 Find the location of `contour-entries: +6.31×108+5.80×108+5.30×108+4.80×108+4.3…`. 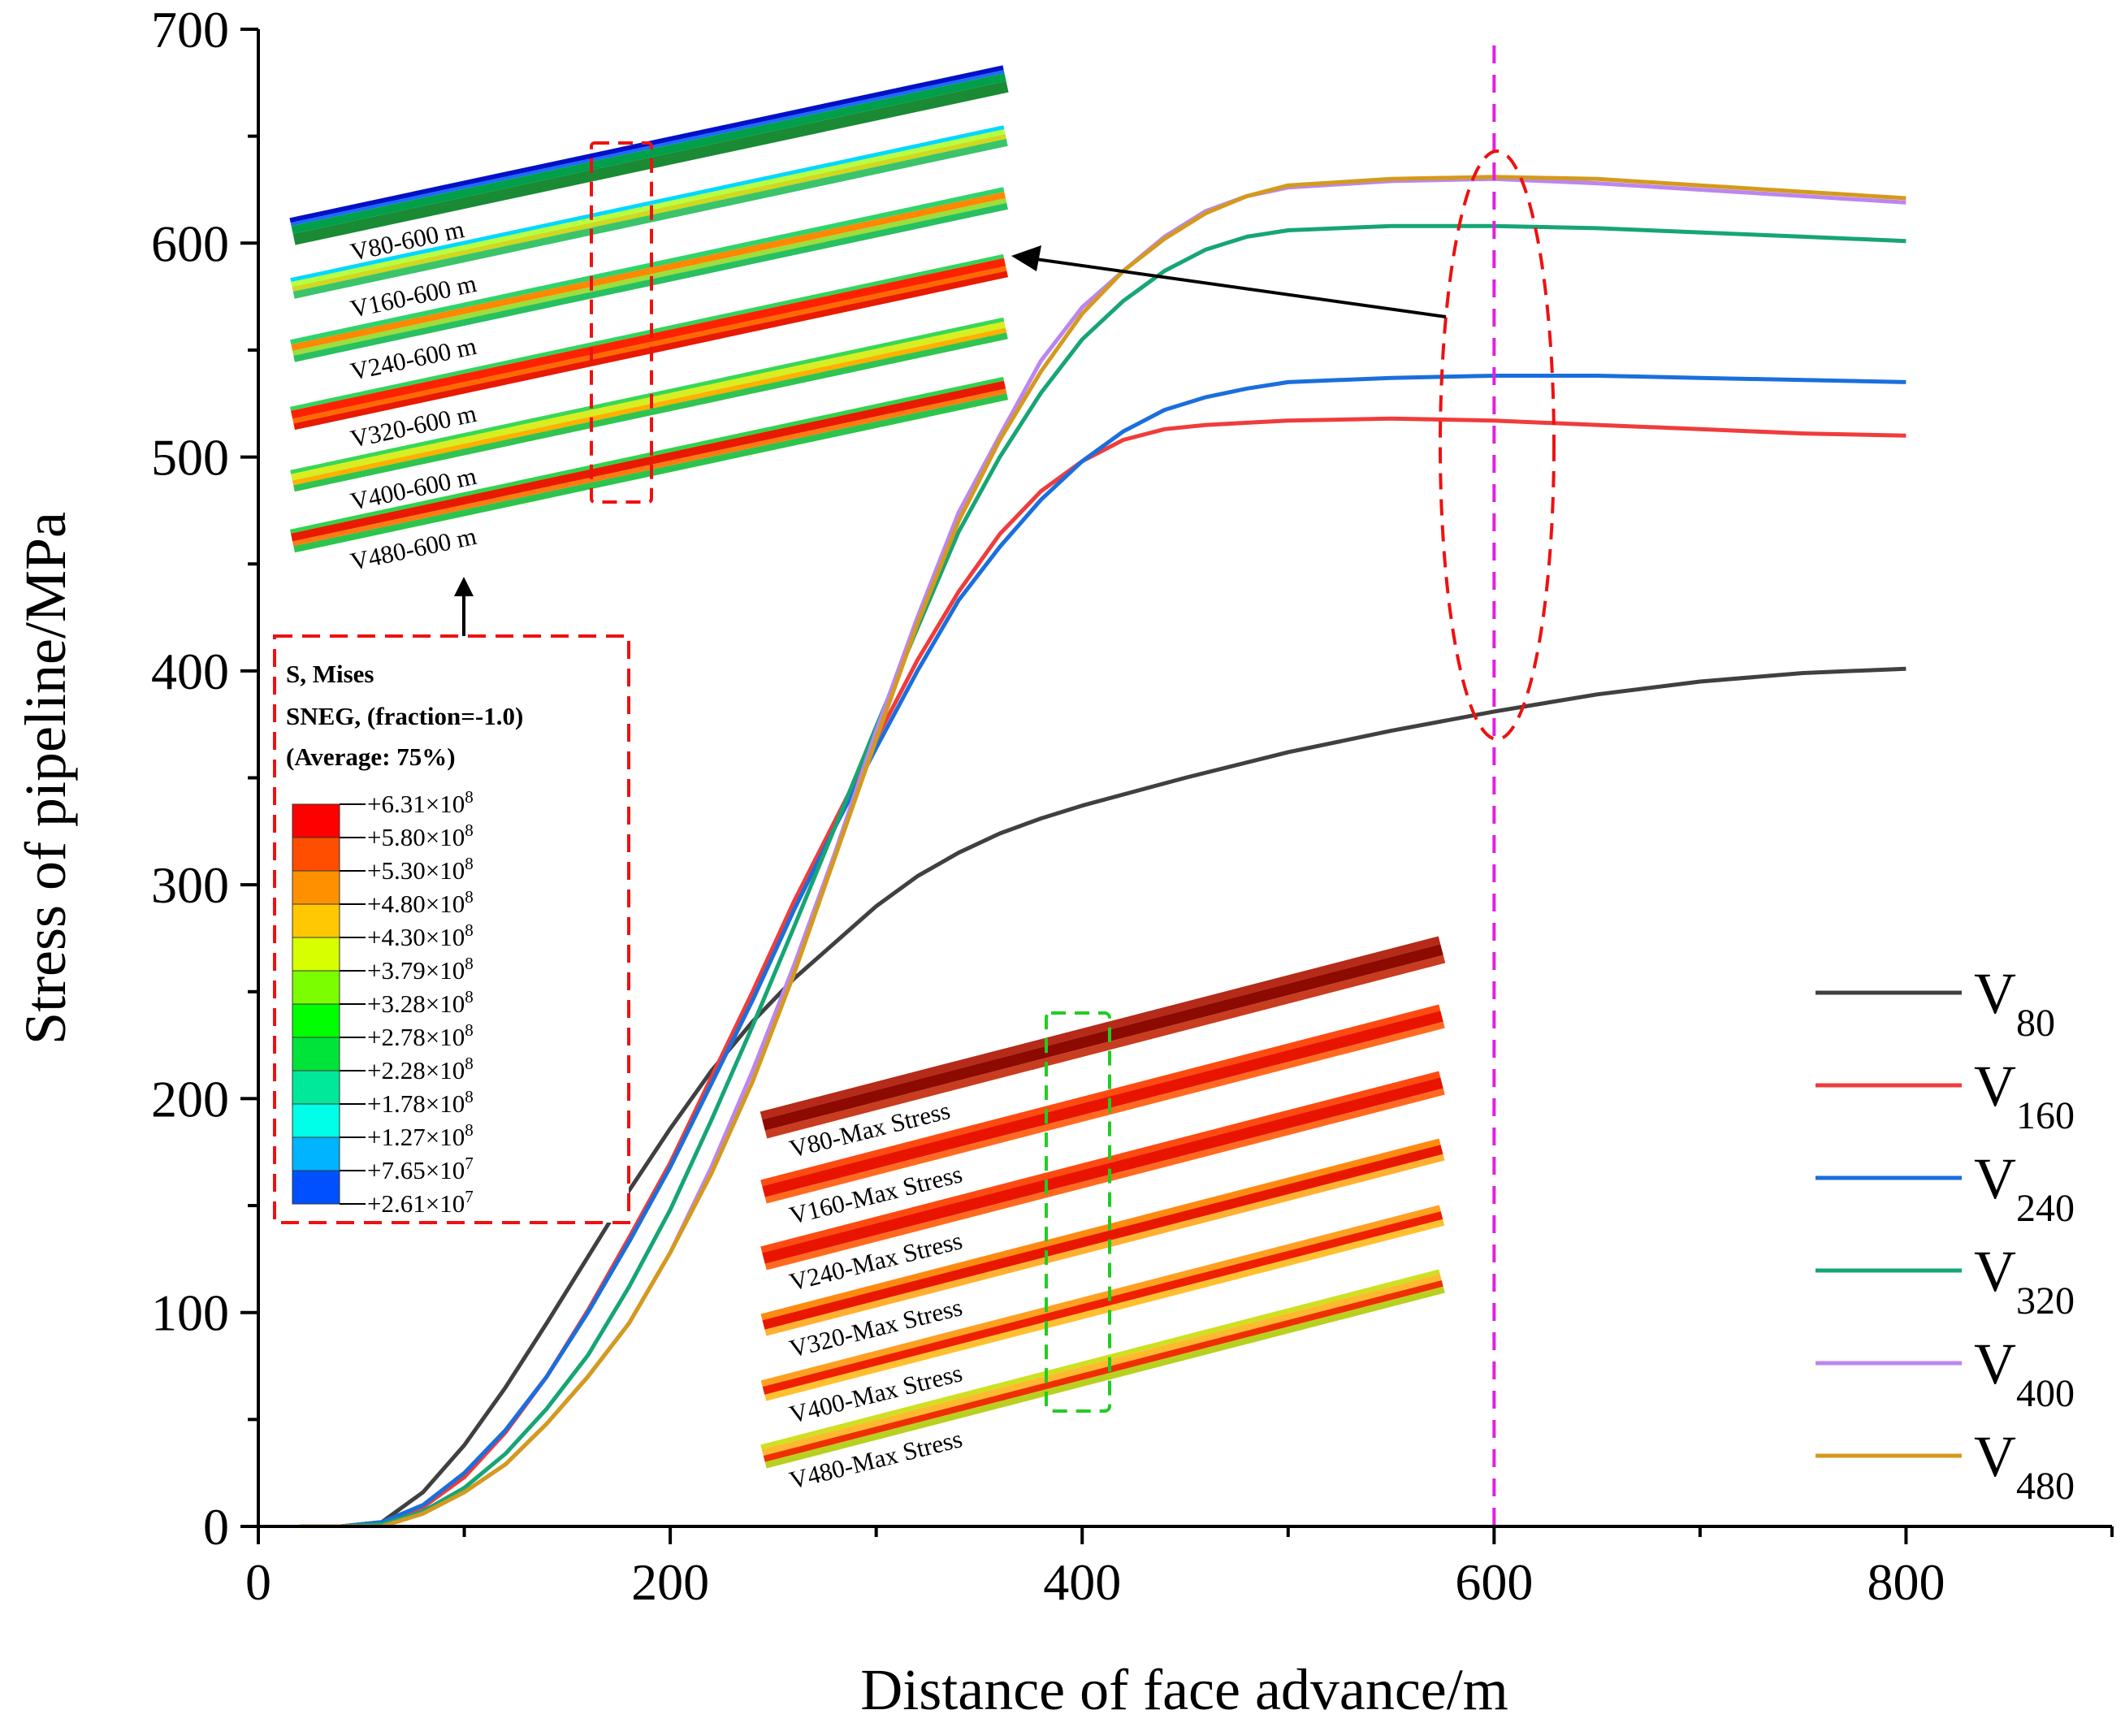

contour-entries: +6.31×108+5.80×108+5.30×108+4.80×108+4.3… is located at coordinates (383, 1003).